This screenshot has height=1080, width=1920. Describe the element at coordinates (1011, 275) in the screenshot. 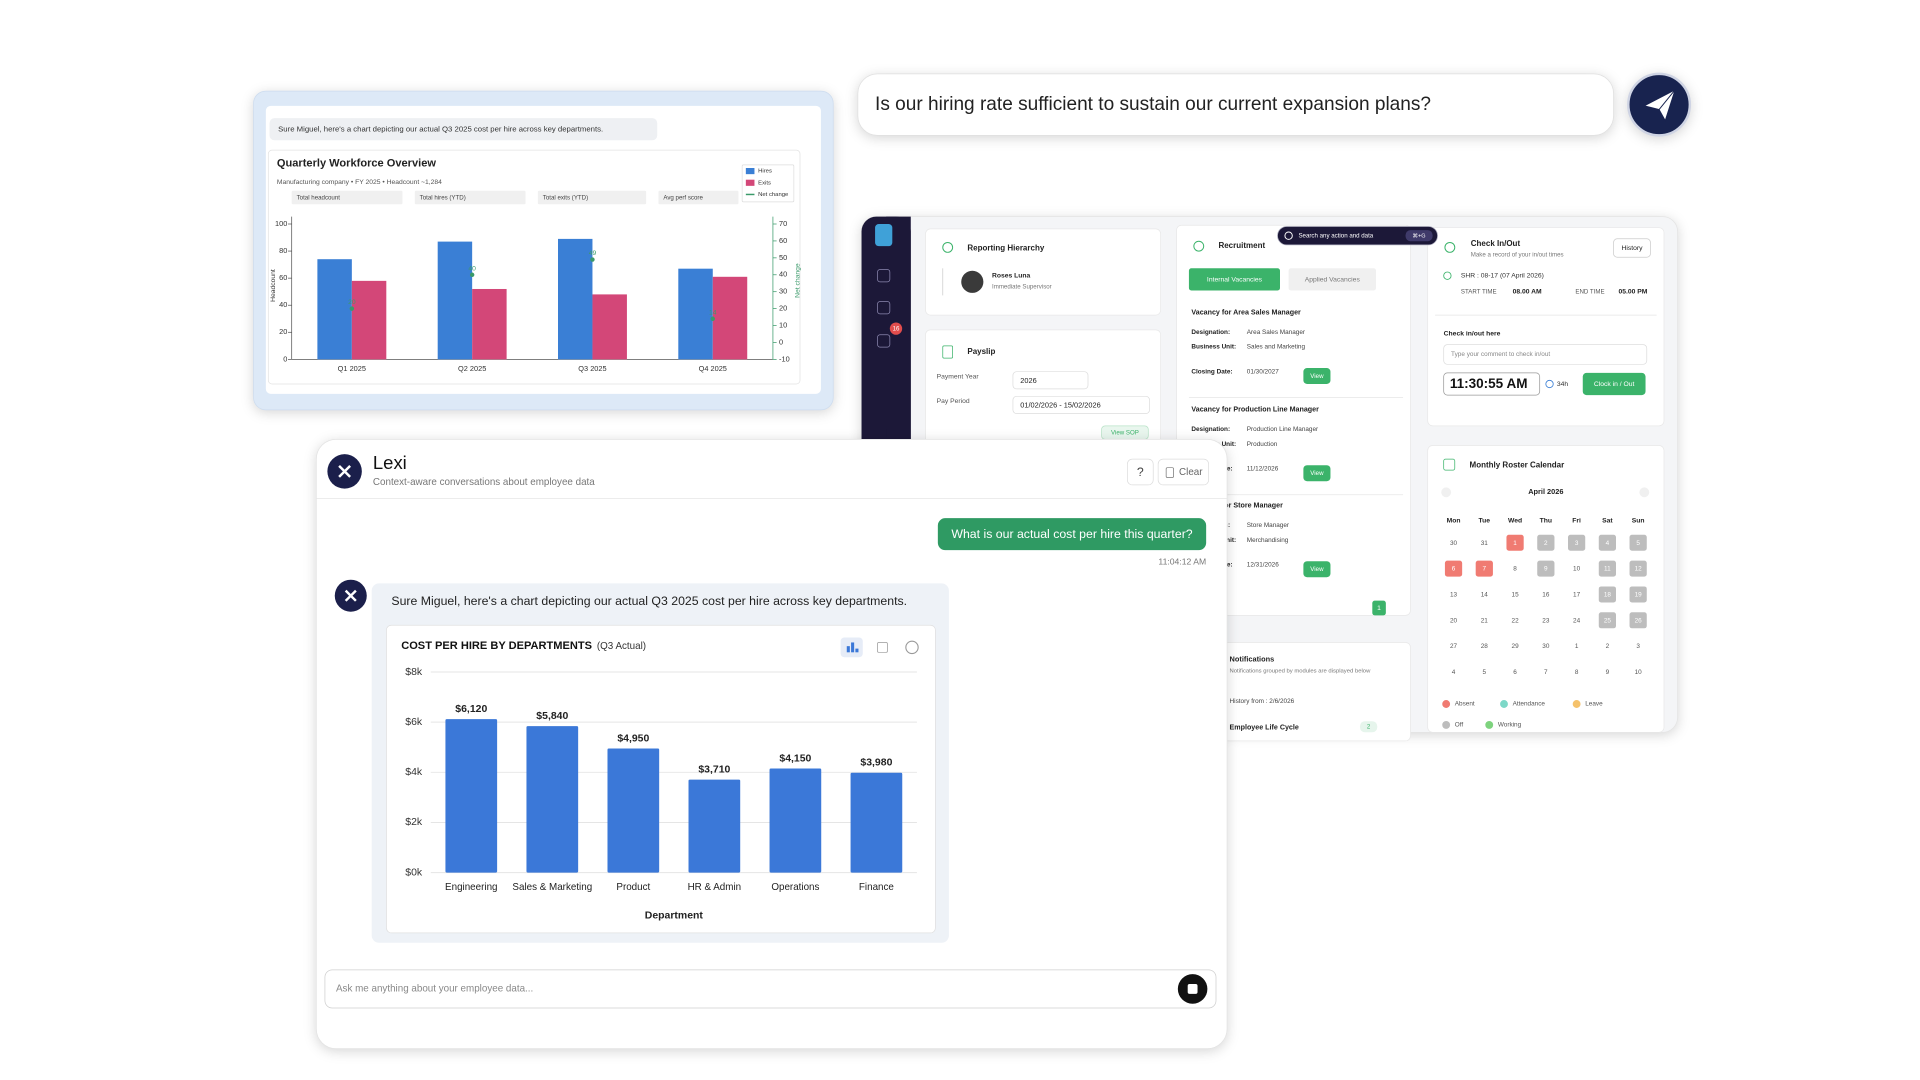

I see `person-name: Roses Luna` at that location.